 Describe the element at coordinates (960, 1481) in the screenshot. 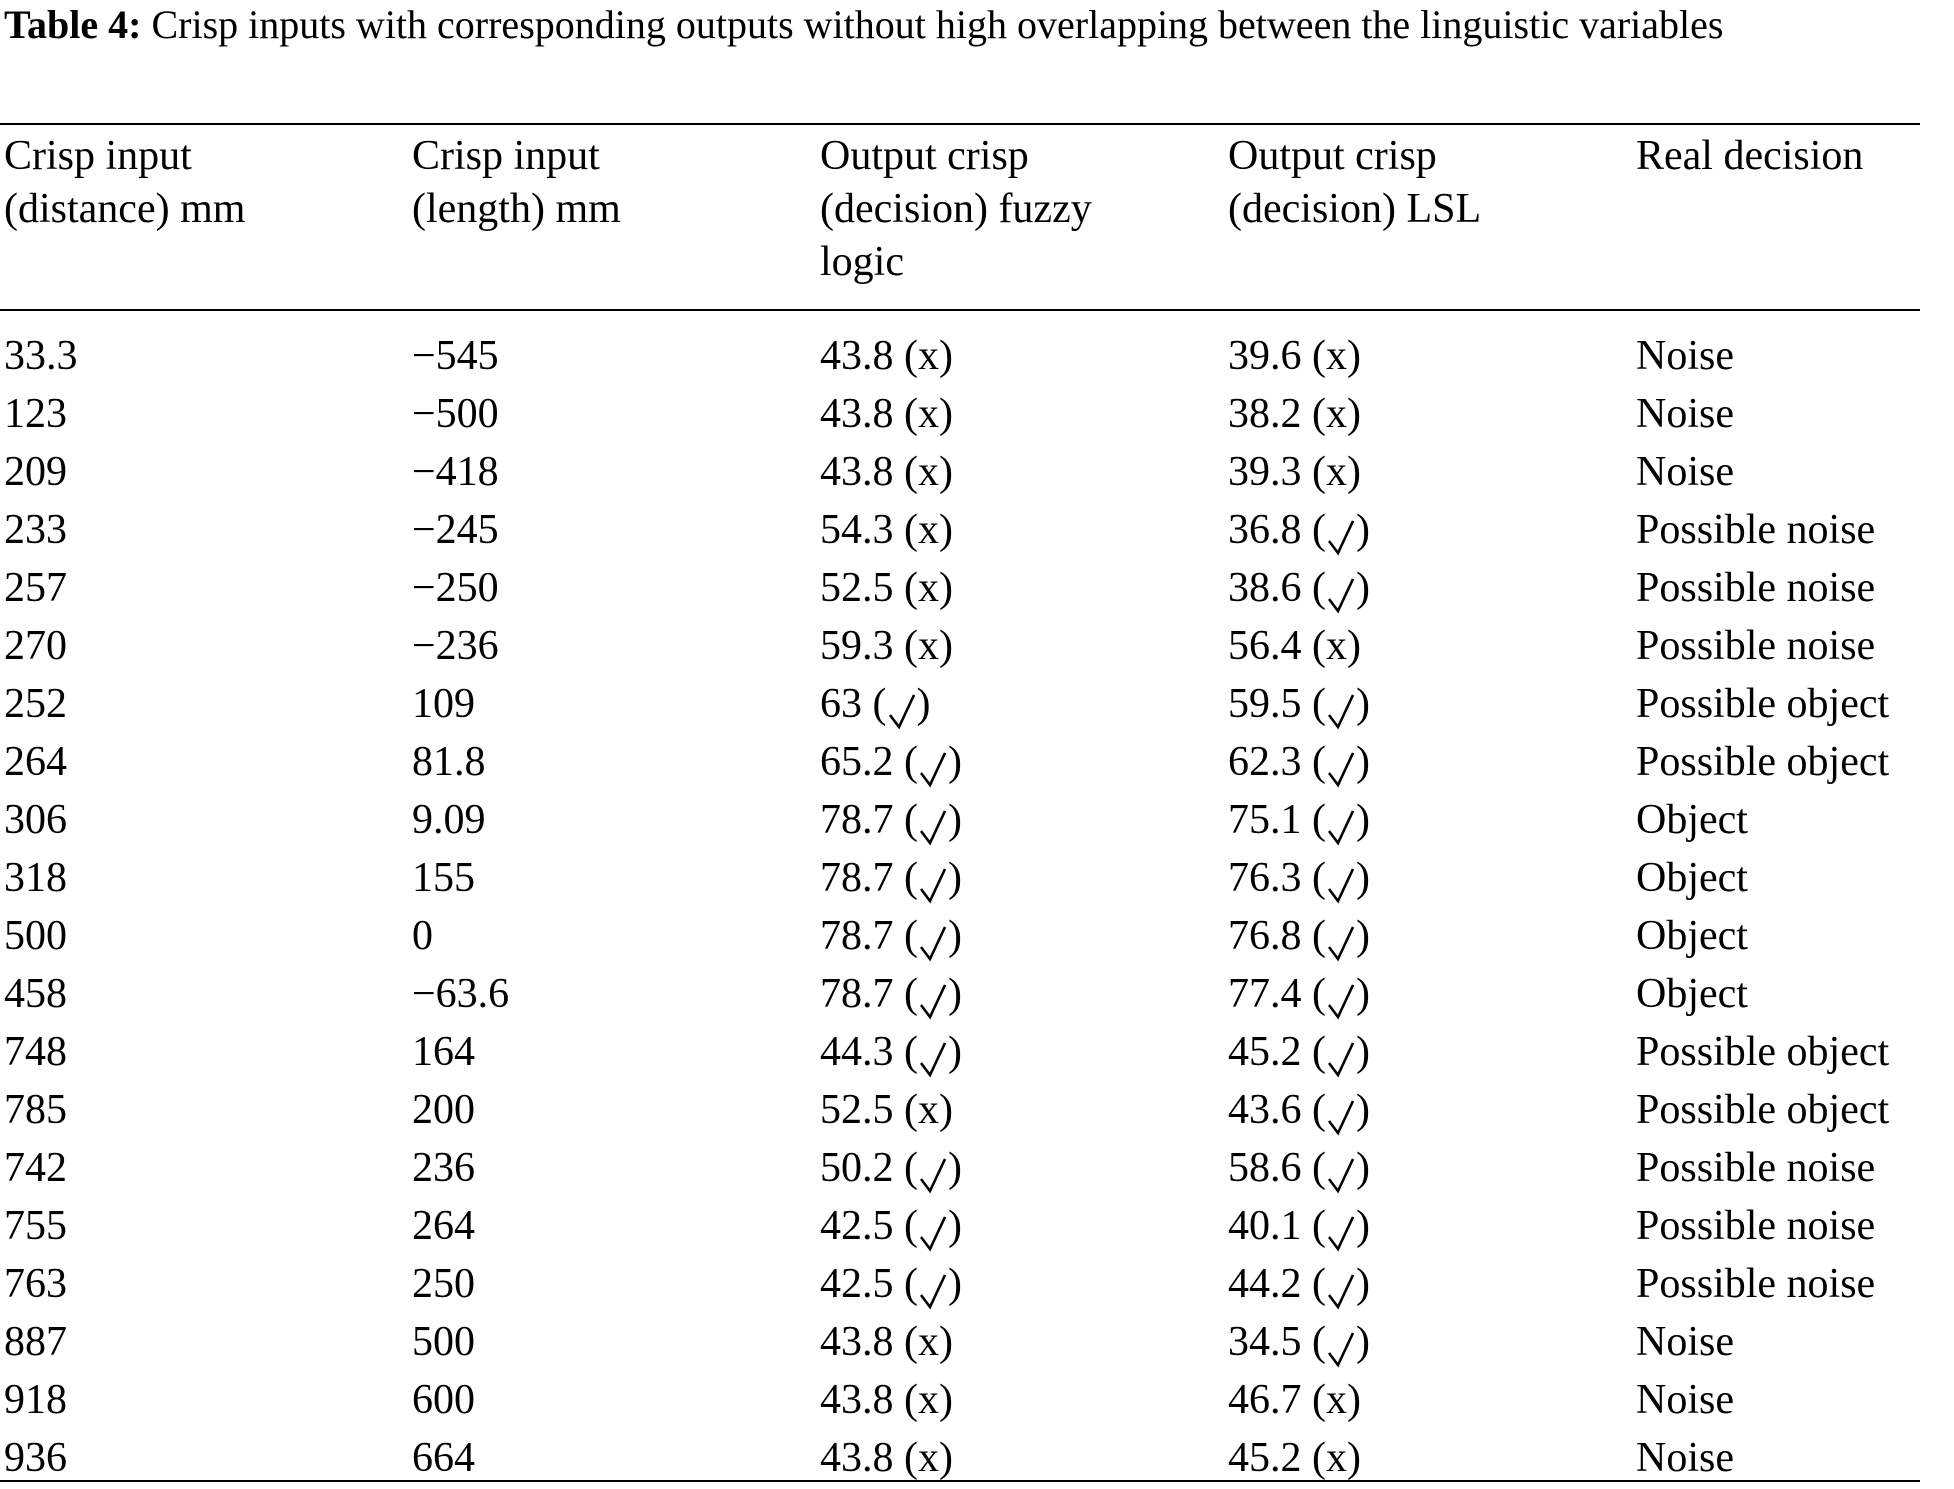

I see `table-bottom-rule` at that location.